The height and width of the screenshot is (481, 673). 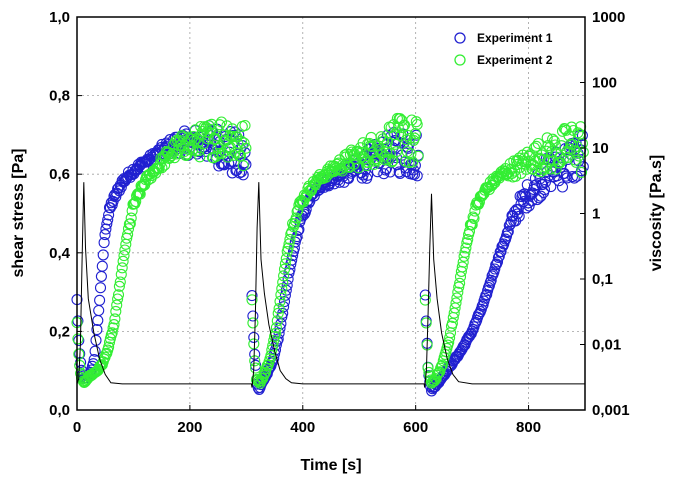 I want to click on y2-tick-label: 100, so click(x=604, y=83).